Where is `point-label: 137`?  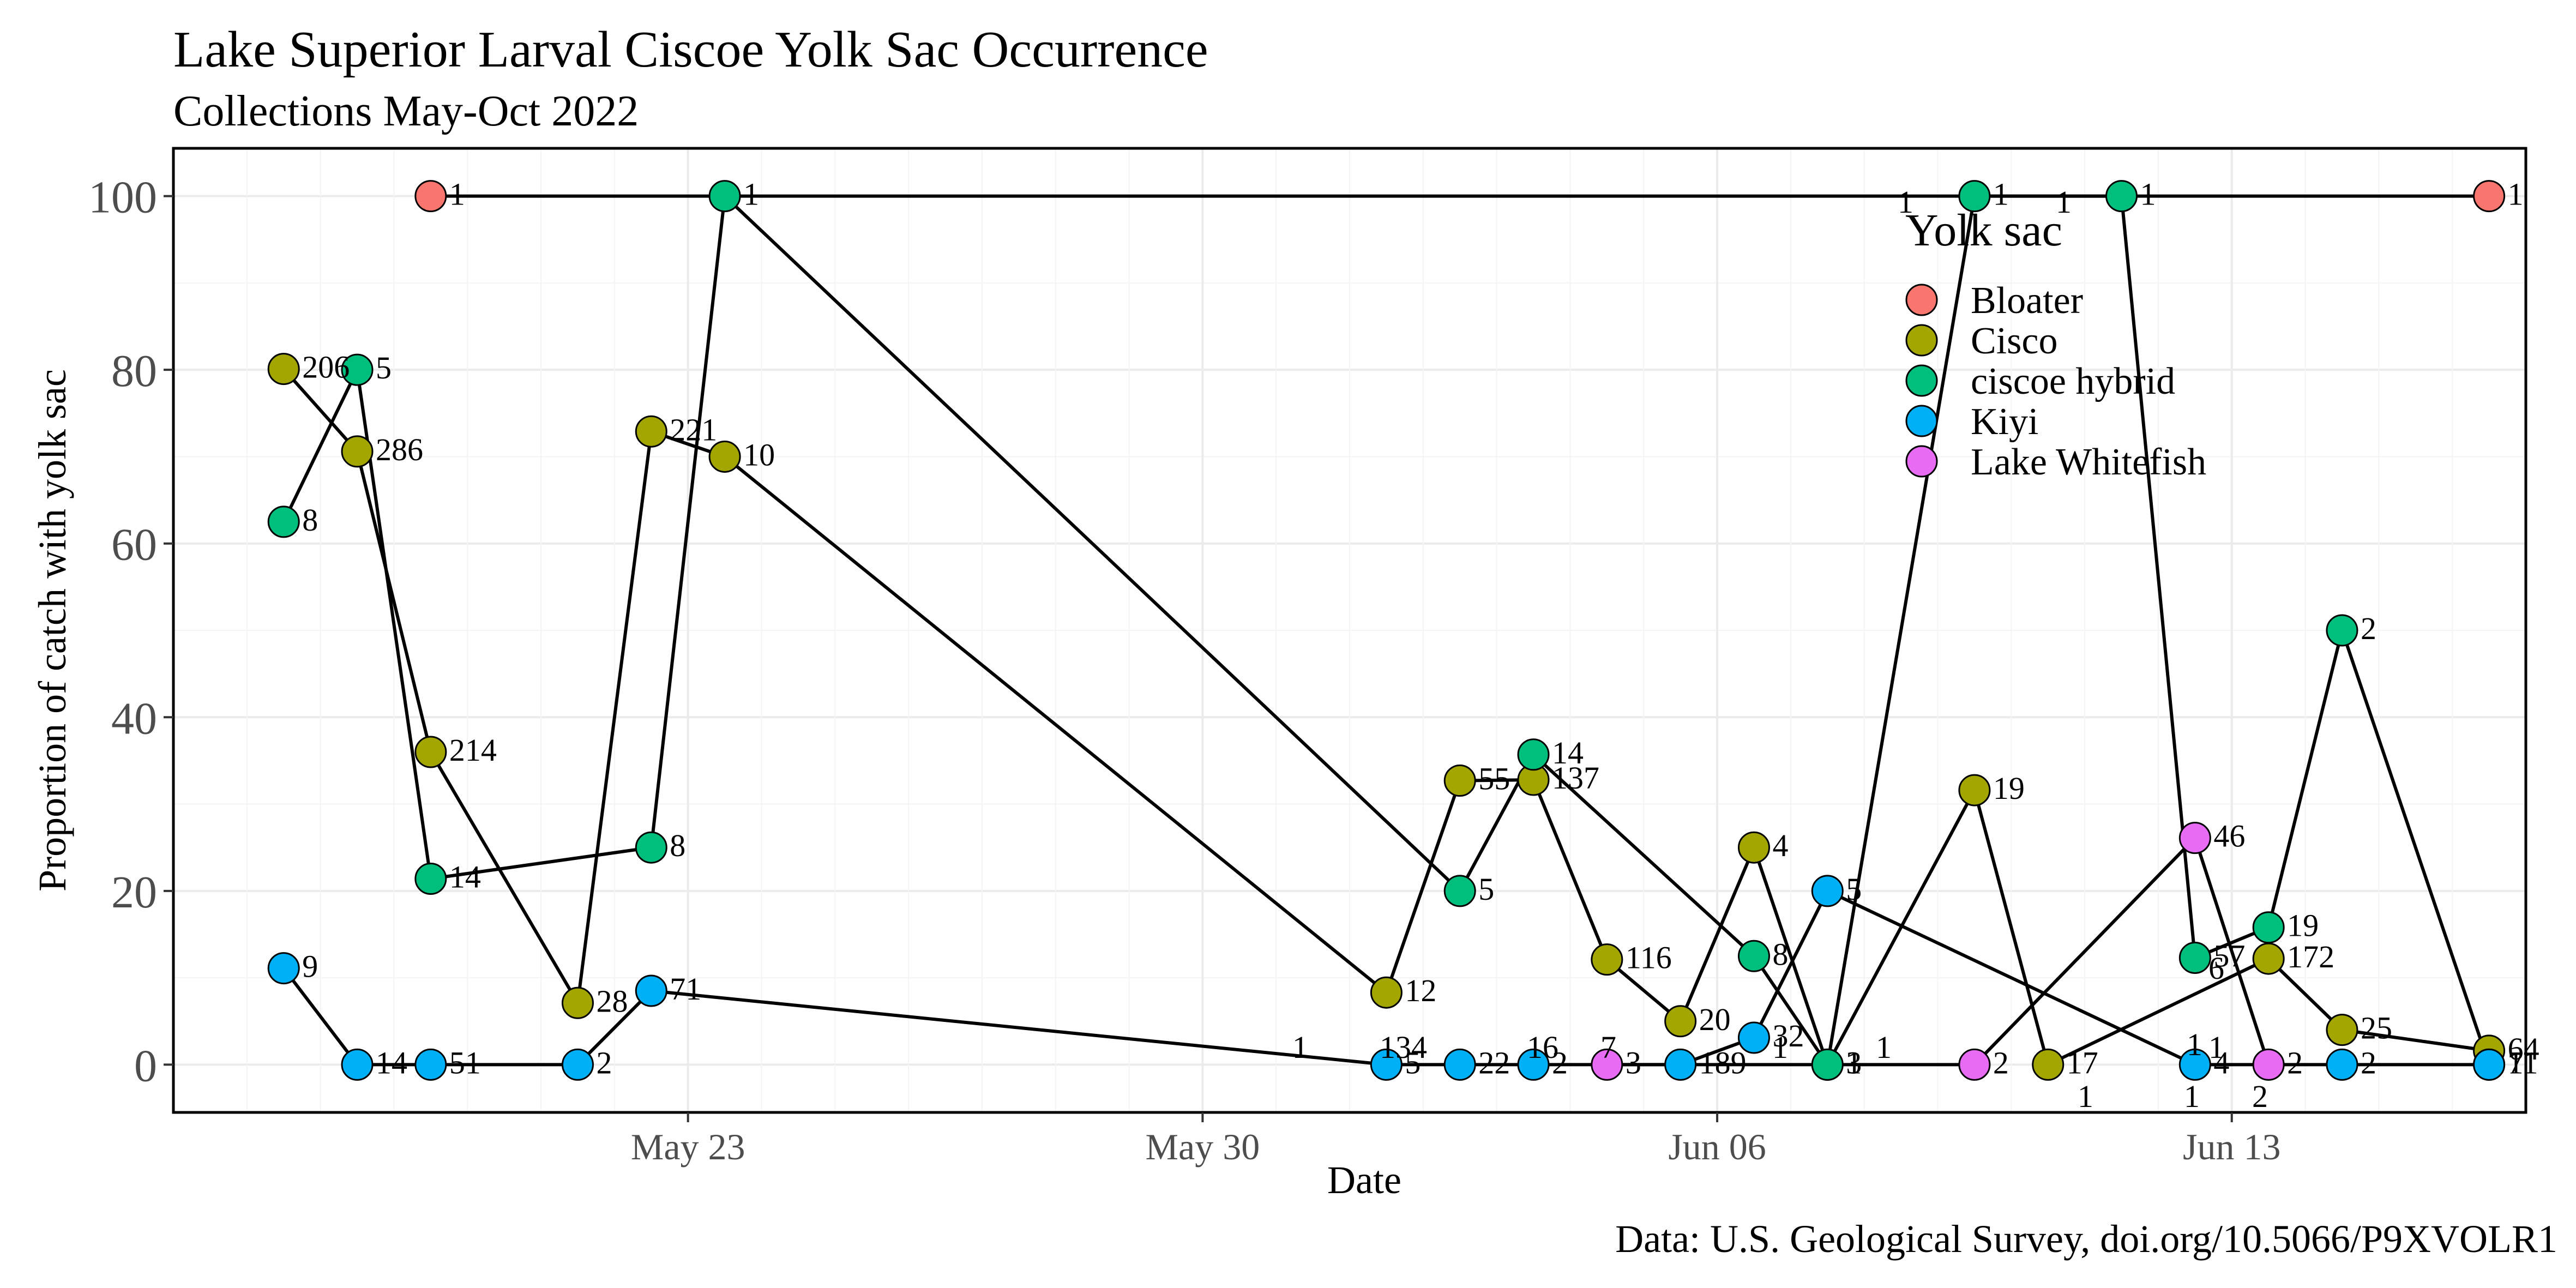 point-label: 137 is located at coordinates (1575, 778).